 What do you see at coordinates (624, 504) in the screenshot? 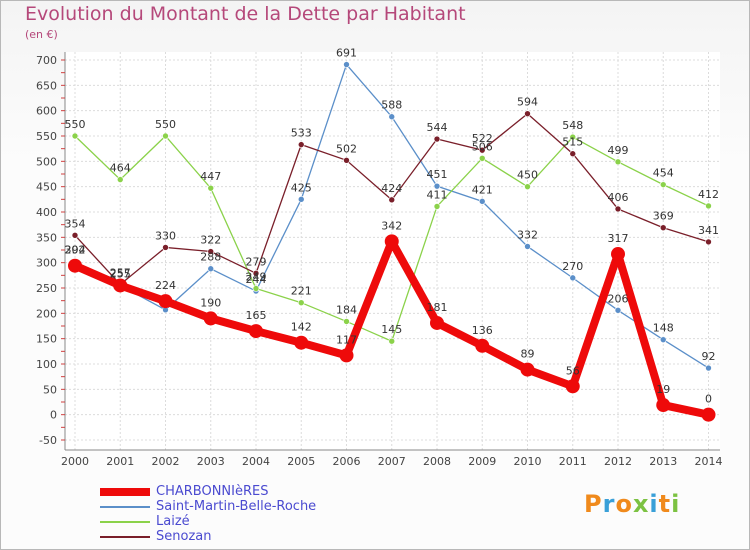
I see `logo-letter: o` at bounding box center [624, 504].